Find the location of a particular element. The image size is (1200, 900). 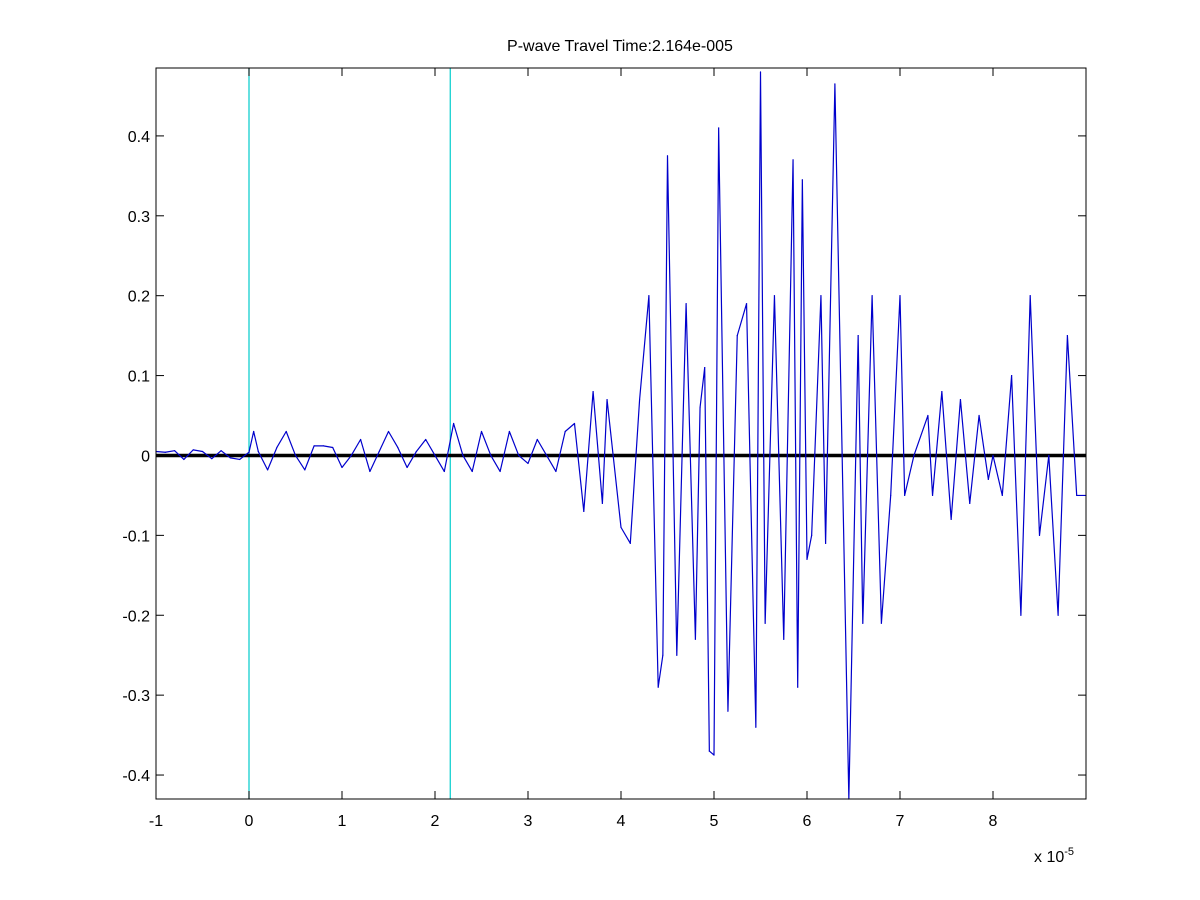

x-exponent-prefix: x 10 is located at coordinates (1049, 857).